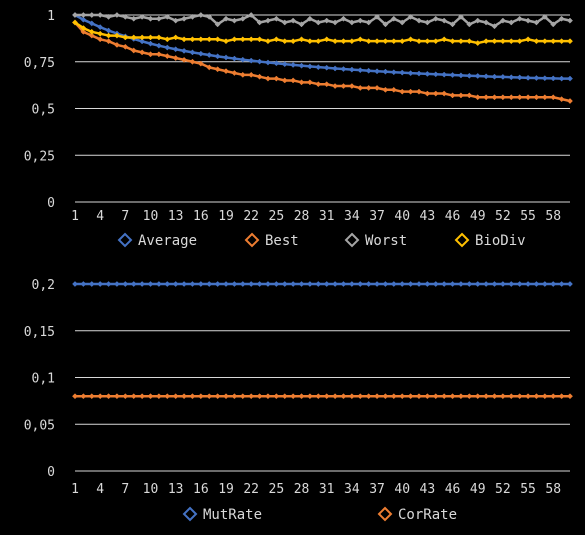 Image resolution: width=585 pixels, height=535 pixels. Describe the element at coordinates (176, 216) in the screenshot. I see `x-tick-label: 13` at that location.